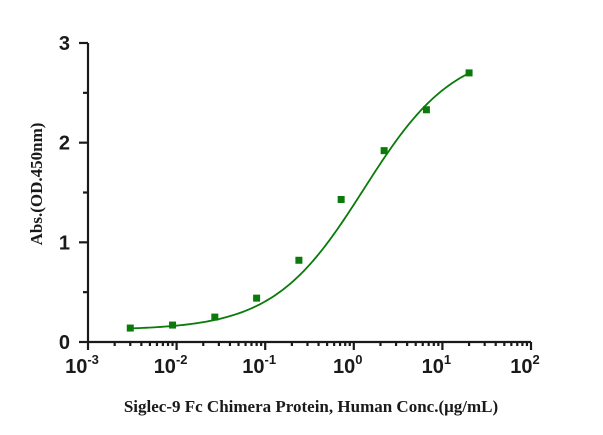 The width and height of the screenshot is (603, 435). What do you see at coordinates (82, 365) in the screenshot?
I see `x-tick-label: 10⁻³` at bounding box center [82, 365].